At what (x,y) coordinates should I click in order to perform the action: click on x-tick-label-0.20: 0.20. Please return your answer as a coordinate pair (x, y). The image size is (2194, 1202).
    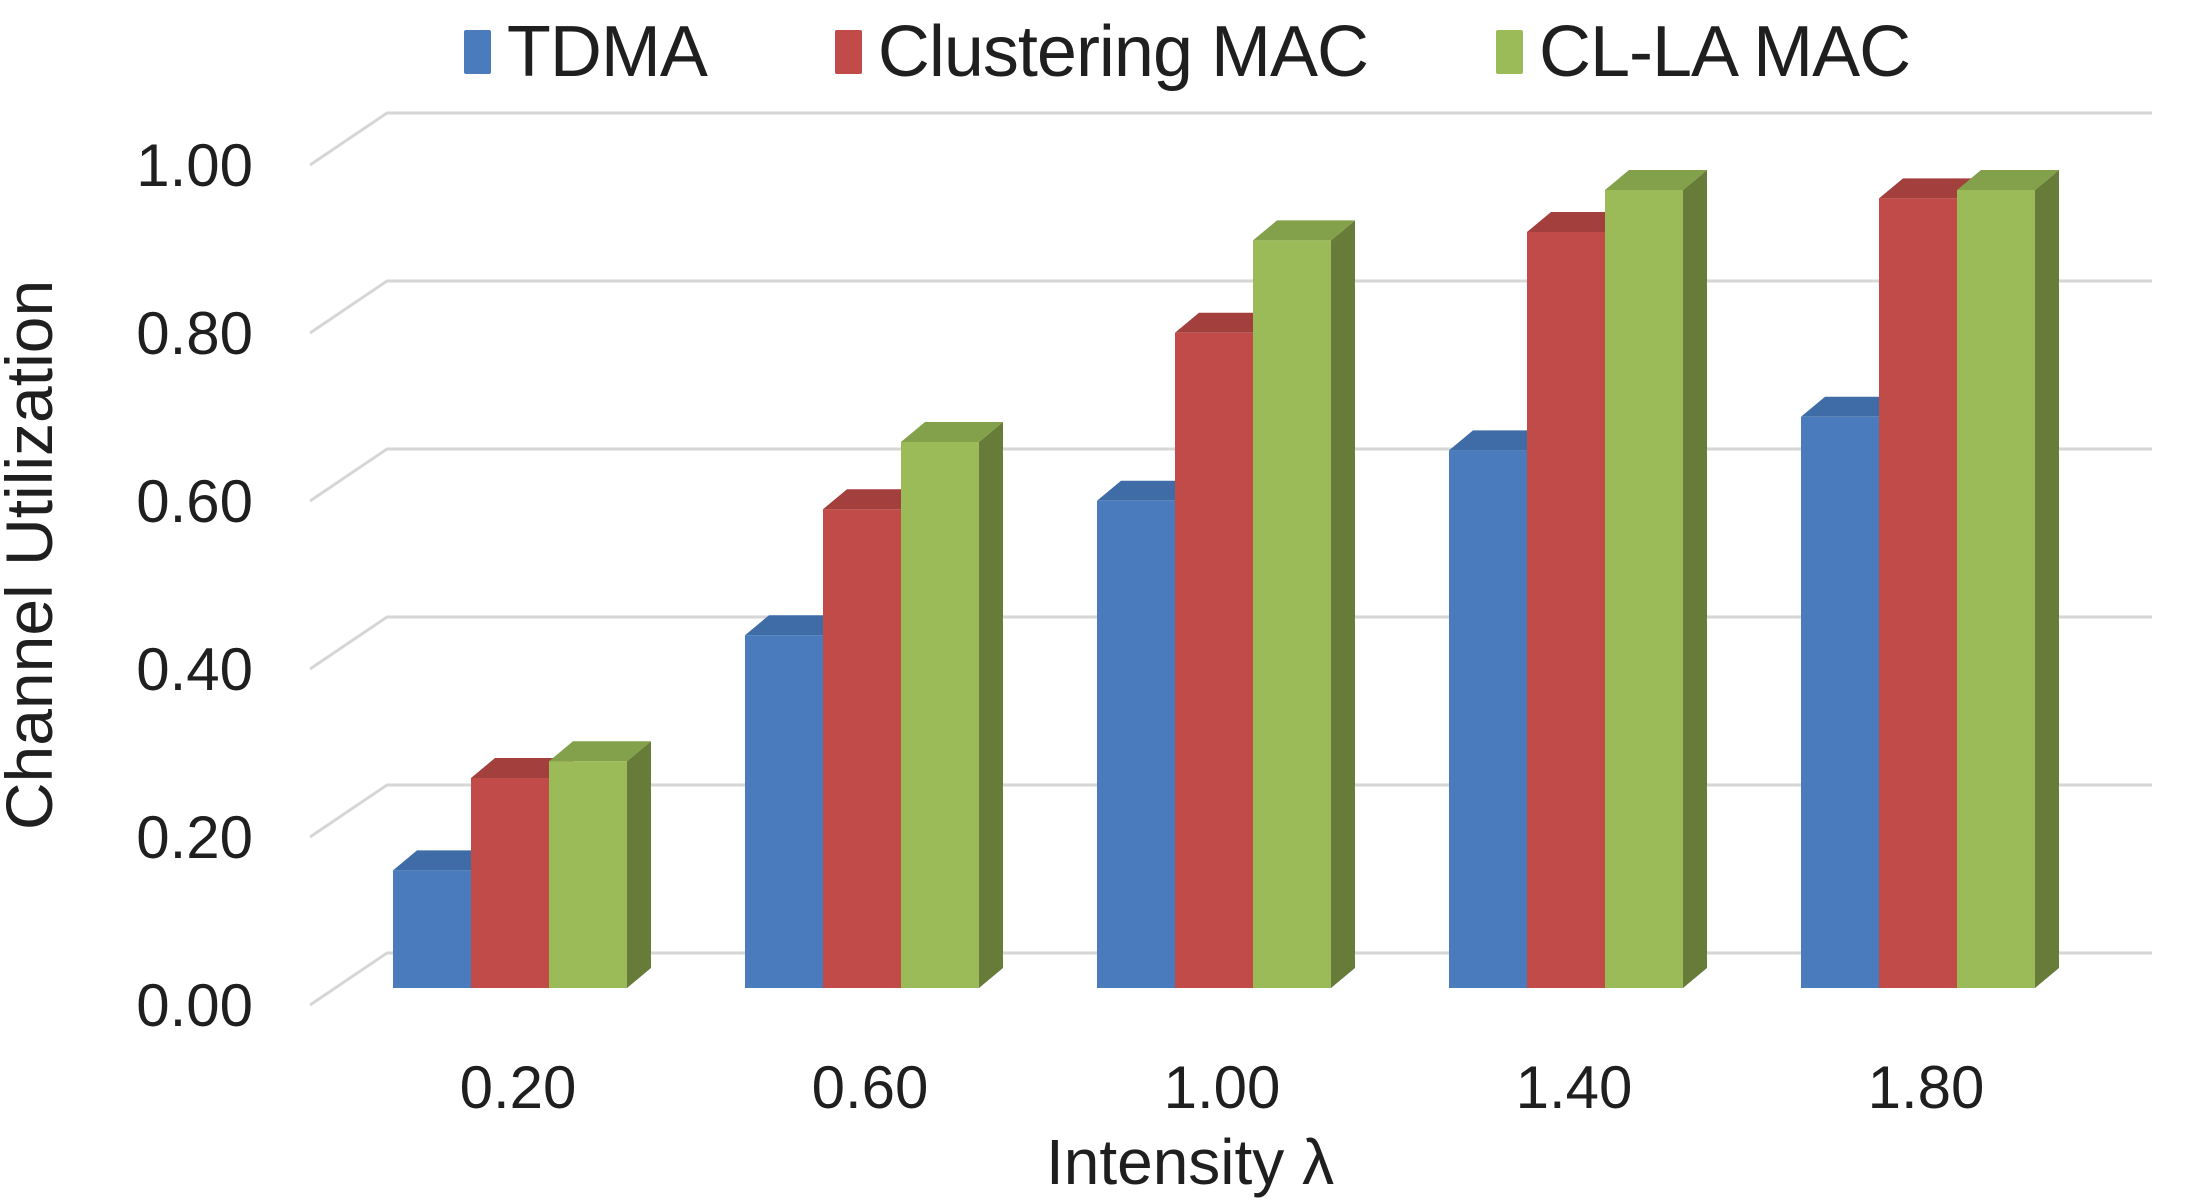
    Looking at the image, I should click on (518, 1087).